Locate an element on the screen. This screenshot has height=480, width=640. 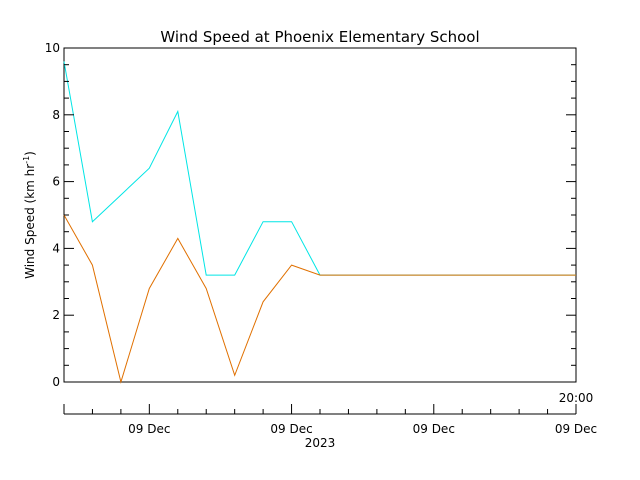
y-axis-label-end: ) is located at coordinates (30, 153).